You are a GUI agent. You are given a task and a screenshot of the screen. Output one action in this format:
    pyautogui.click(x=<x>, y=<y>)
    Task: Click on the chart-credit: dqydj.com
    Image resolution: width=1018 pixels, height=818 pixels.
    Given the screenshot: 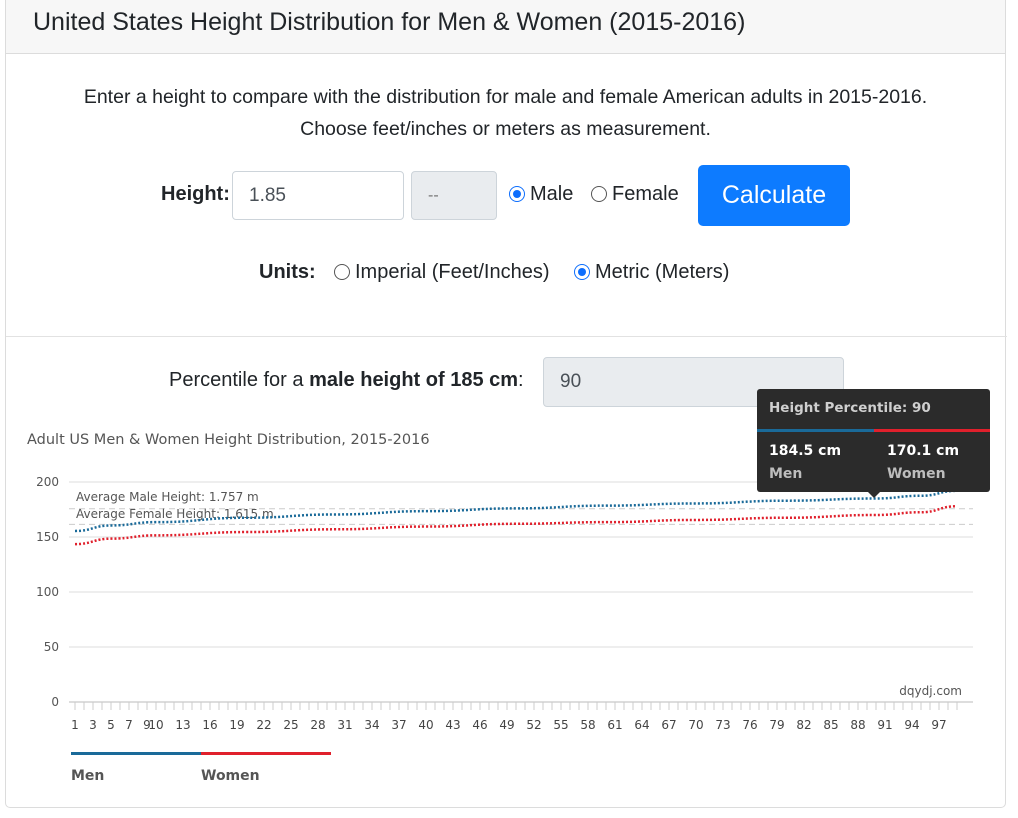 What is the action you would take?
    pyautogui.click(x=930, y=691)
    